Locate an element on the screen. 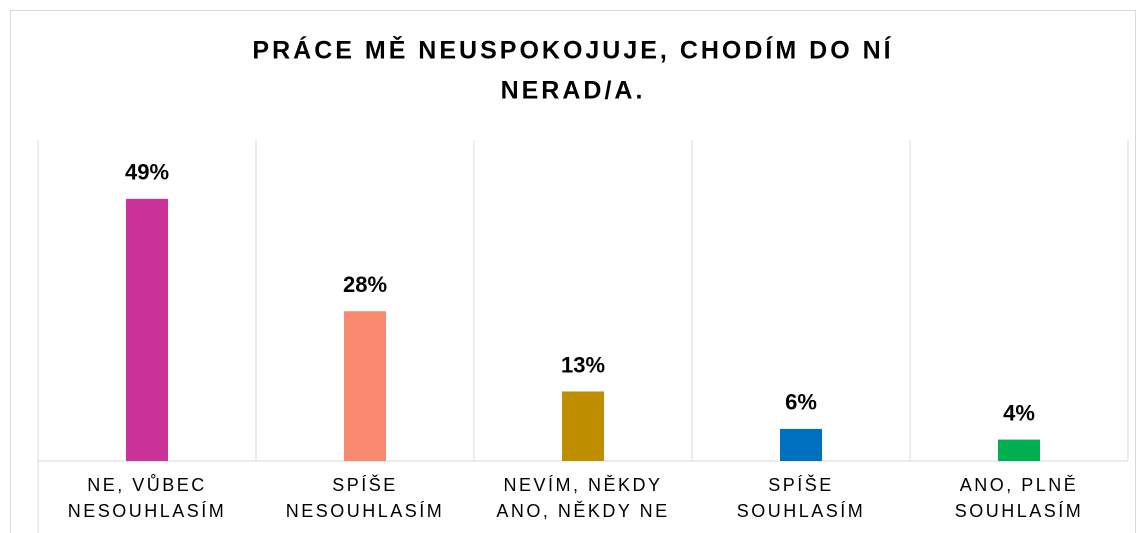 The image size is (1146, 533). data-label: 6% is located at coordinates (801, 402).